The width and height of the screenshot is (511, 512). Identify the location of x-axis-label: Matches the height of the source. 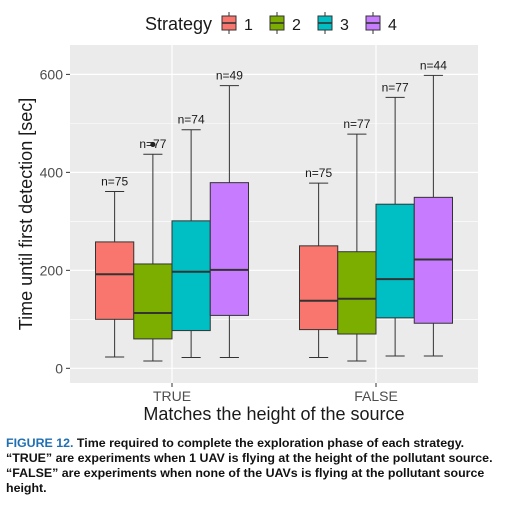
(273, 414).